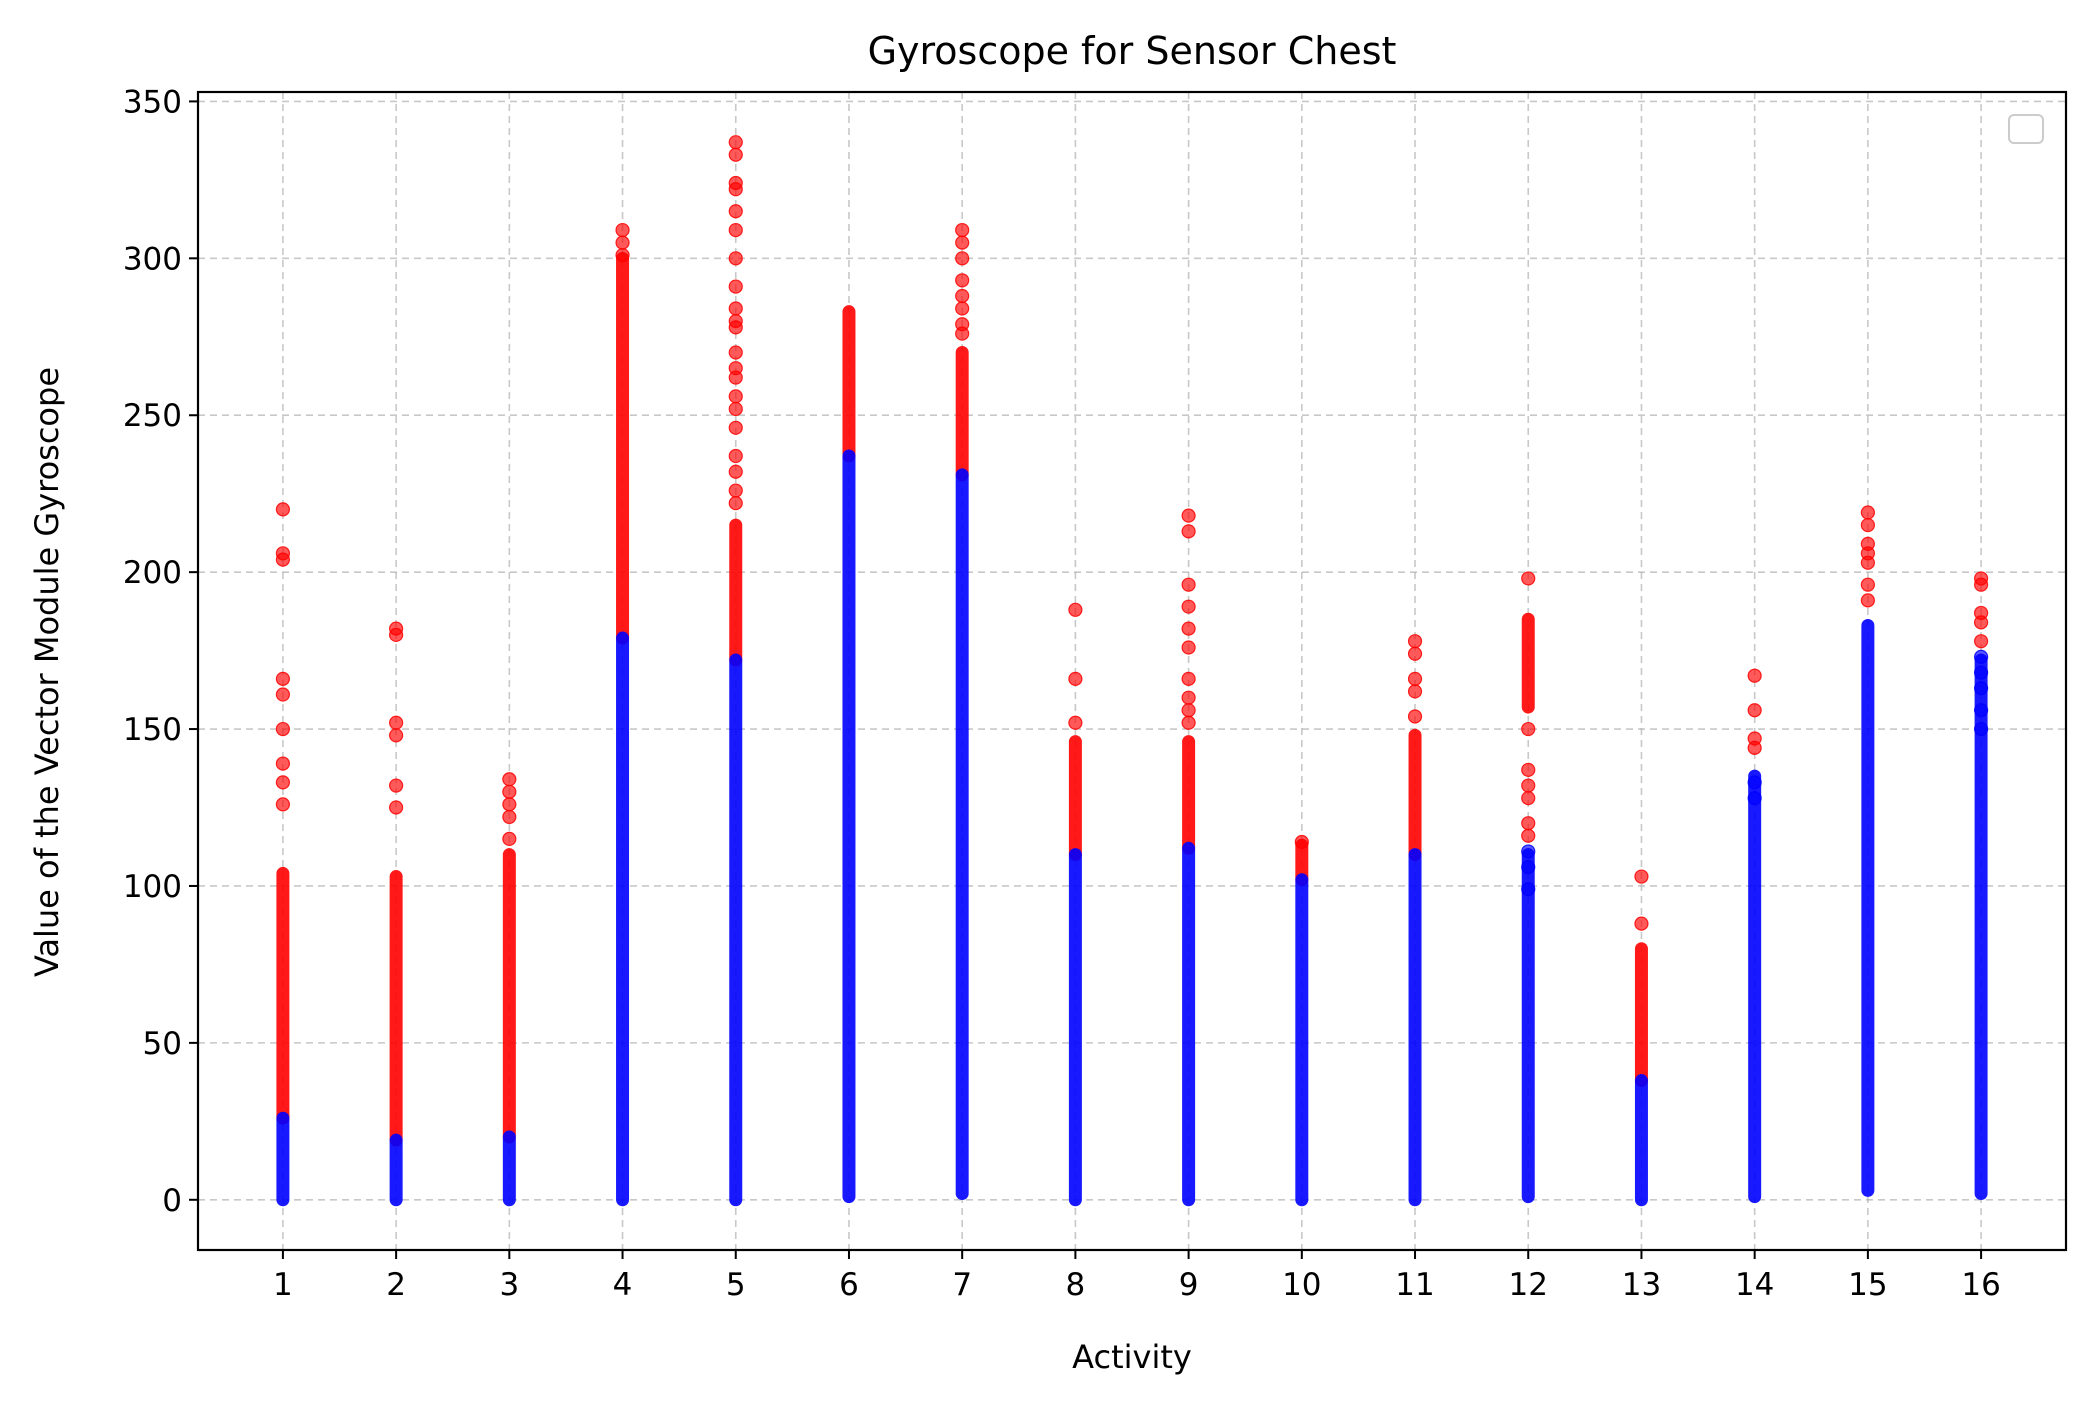  I want to click on x-tick-label: 6, so click(849, 1285).